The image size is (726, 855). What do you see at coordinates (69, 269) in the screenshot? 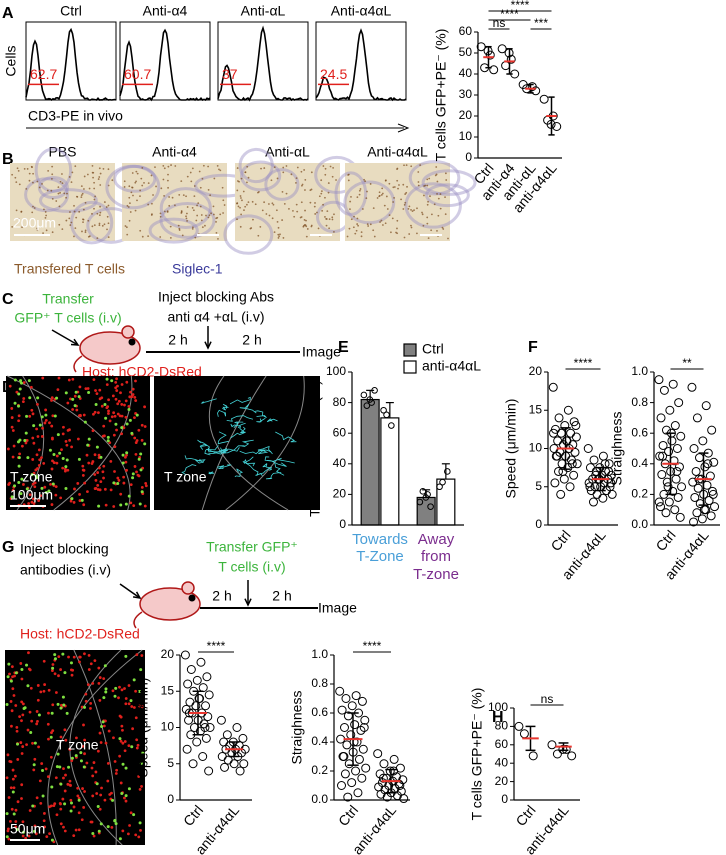
I see `stain-legend: Transfered T cells` at bounding box center [69, 269].